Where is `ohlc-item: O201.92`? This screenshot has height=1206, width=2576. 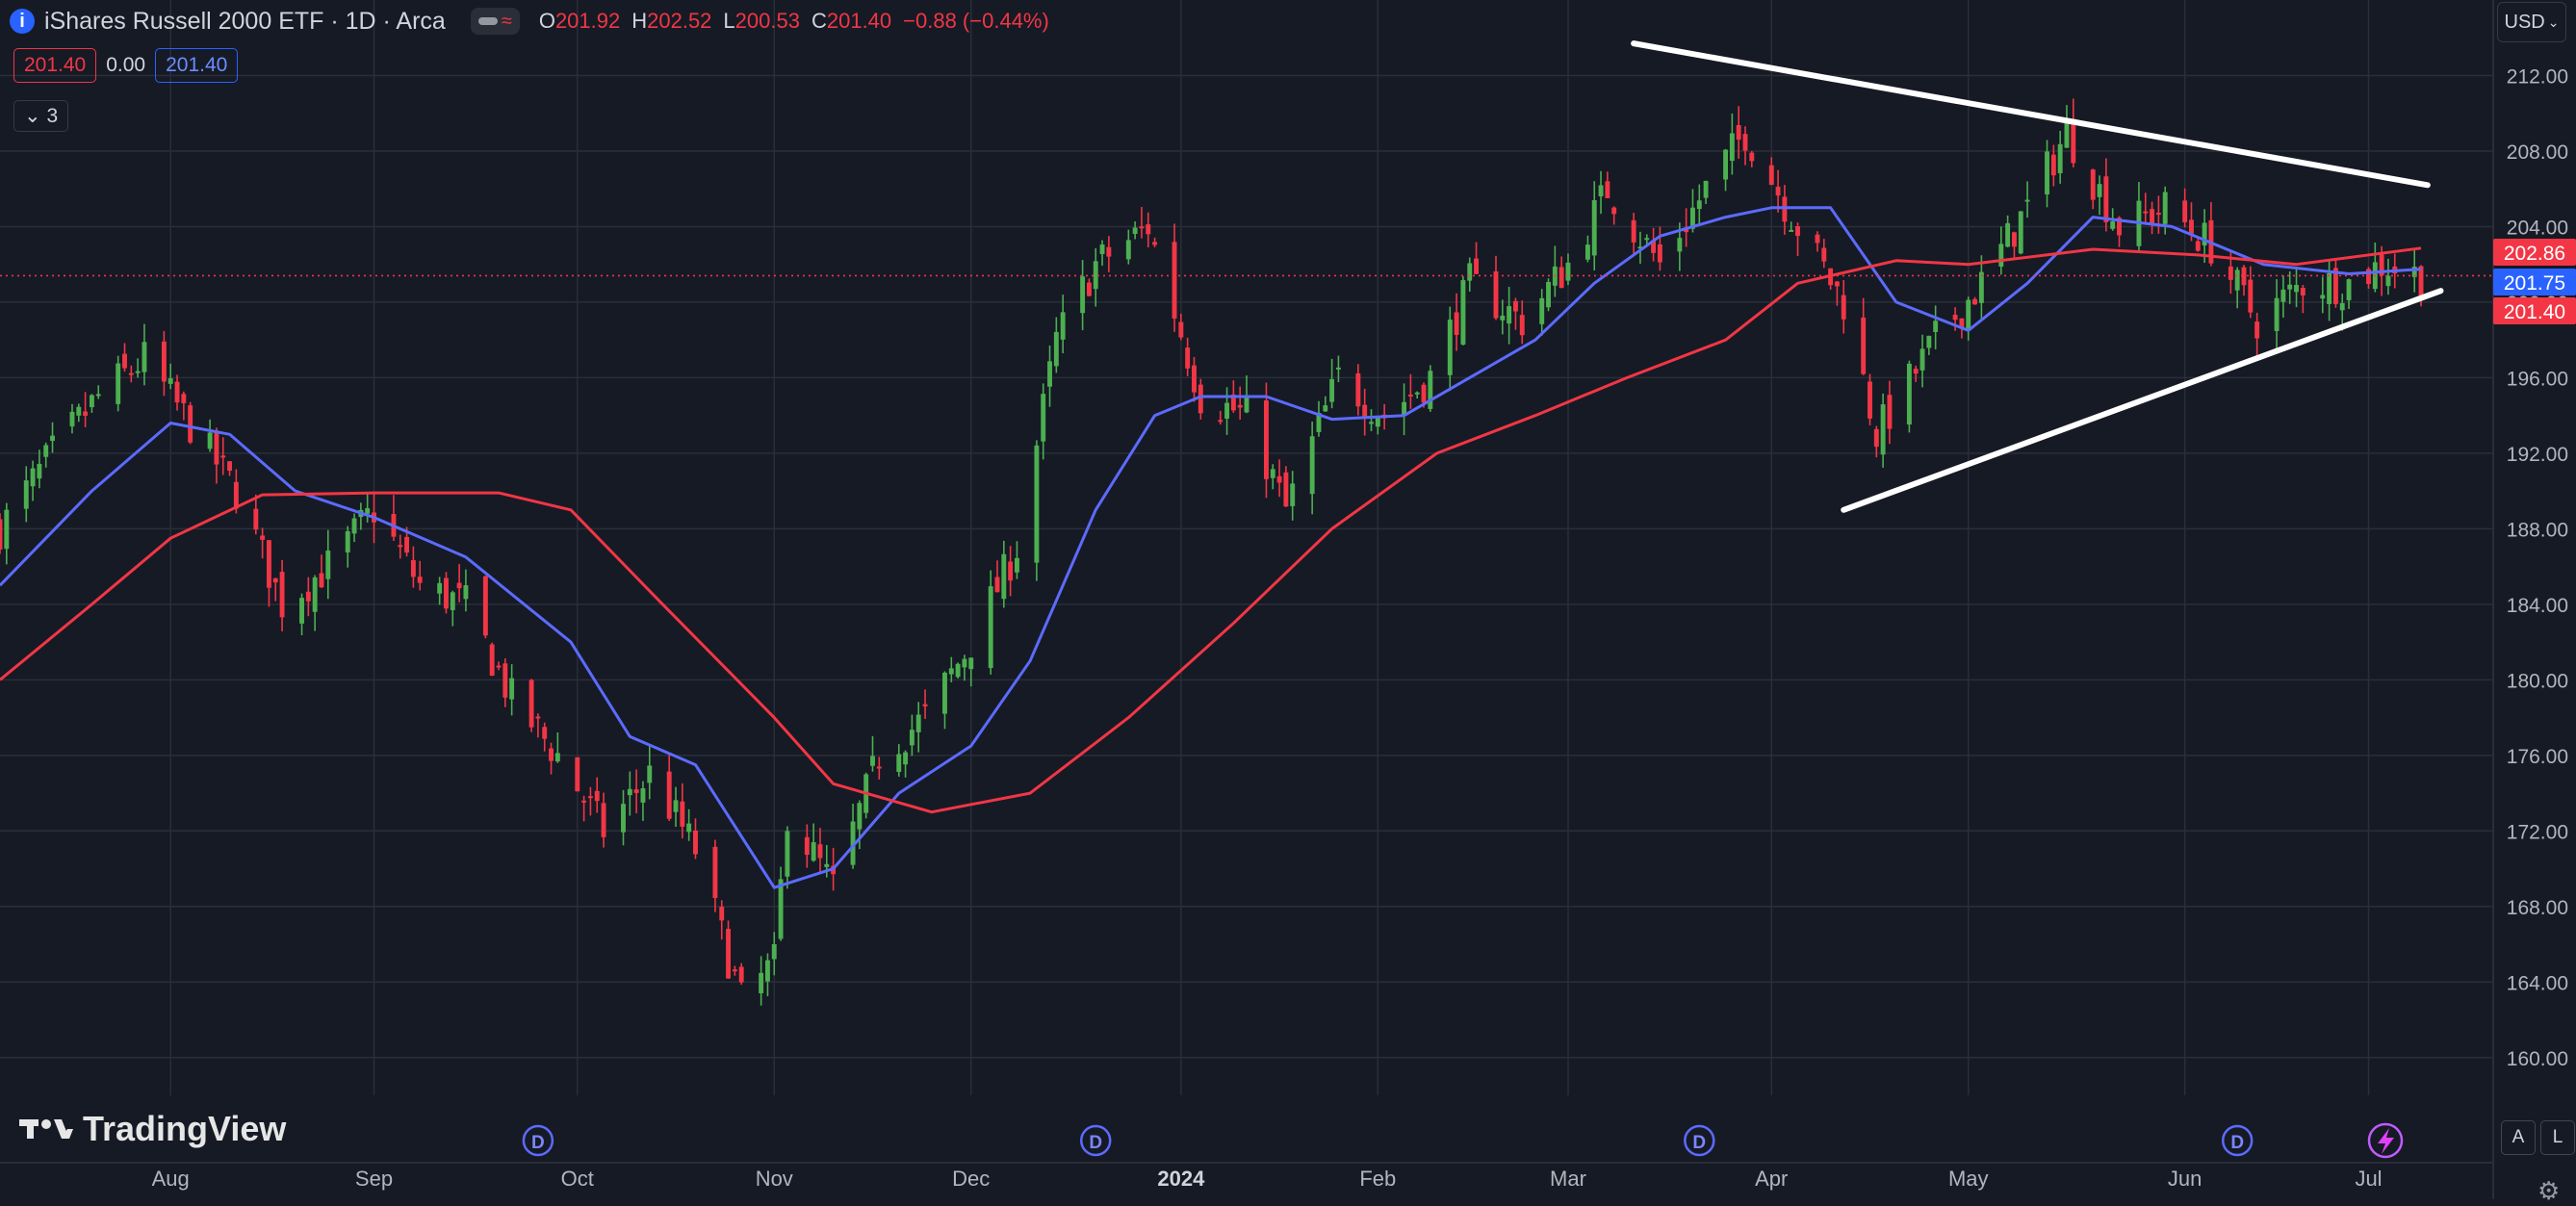
ohlc-item: O201.92 is located at coordinates (579, 21).